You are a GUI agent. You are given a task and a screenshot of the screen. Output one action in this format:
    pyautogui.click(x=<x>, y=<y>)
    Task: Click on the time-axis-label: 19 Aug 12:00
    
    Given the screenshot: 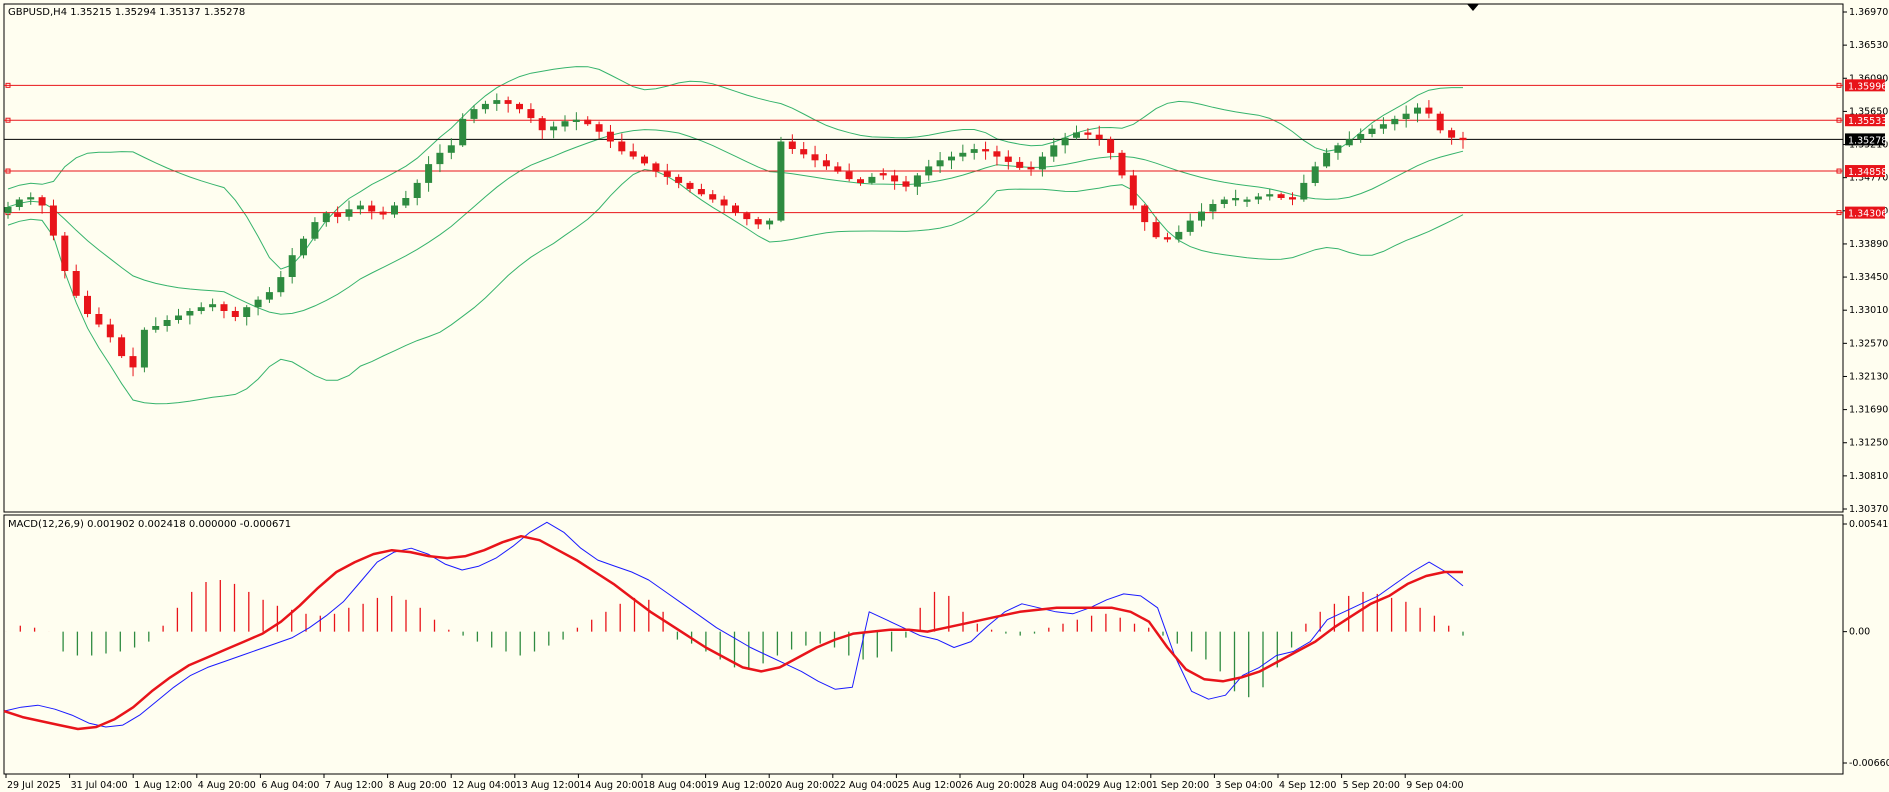 What is the action you would take?
    pyautogui.click(x=739, y=785)
    